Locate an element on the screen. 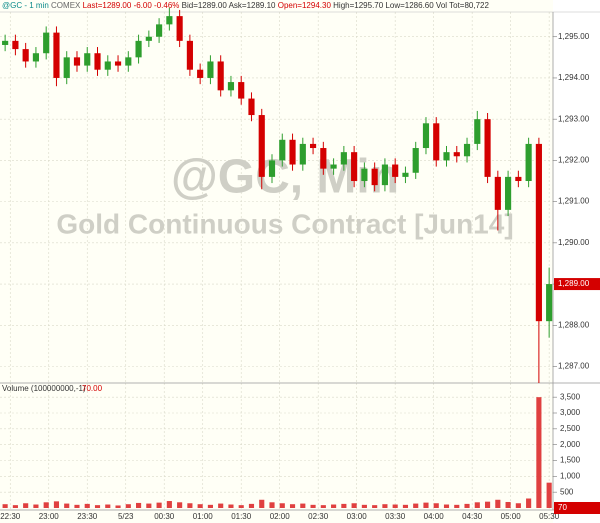  y-tick-label: 2,000 is located at coordinates (570, 444).